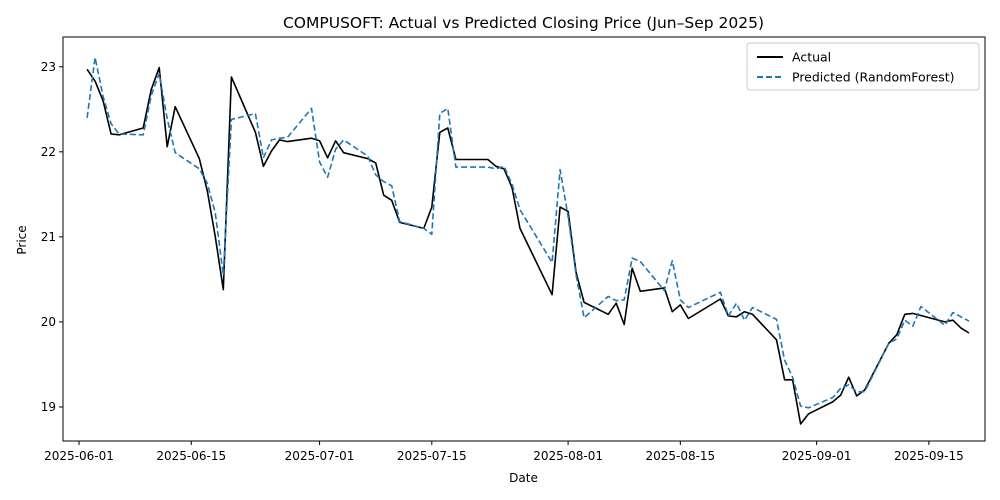  I want to click on x-tick-label: 2025-07-15, so click(432, 456).